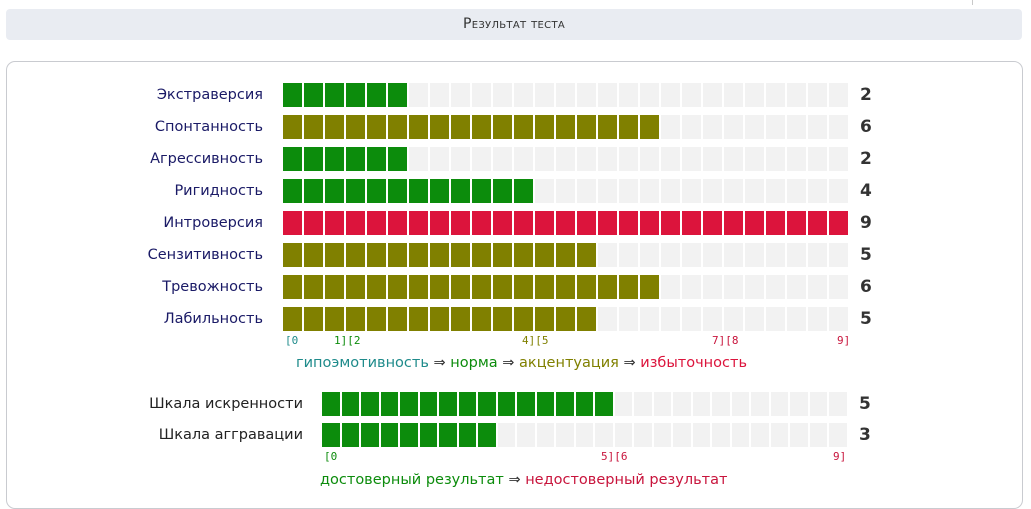 This screenshot has width=1031, height=509. I want to click on score-value: 6, so click(866, 287).